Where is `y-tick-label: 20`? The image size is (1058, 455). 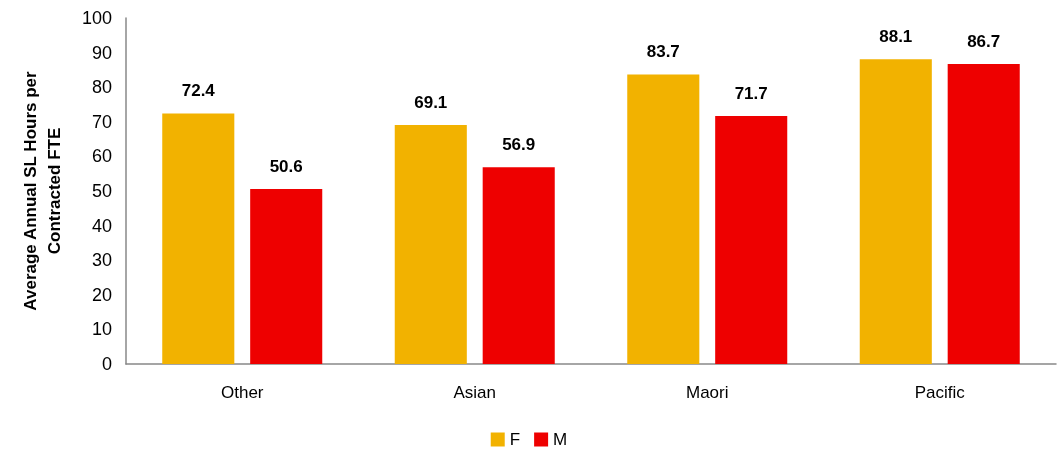
y-tick-label: 20 is located at coordinates (101, 294).